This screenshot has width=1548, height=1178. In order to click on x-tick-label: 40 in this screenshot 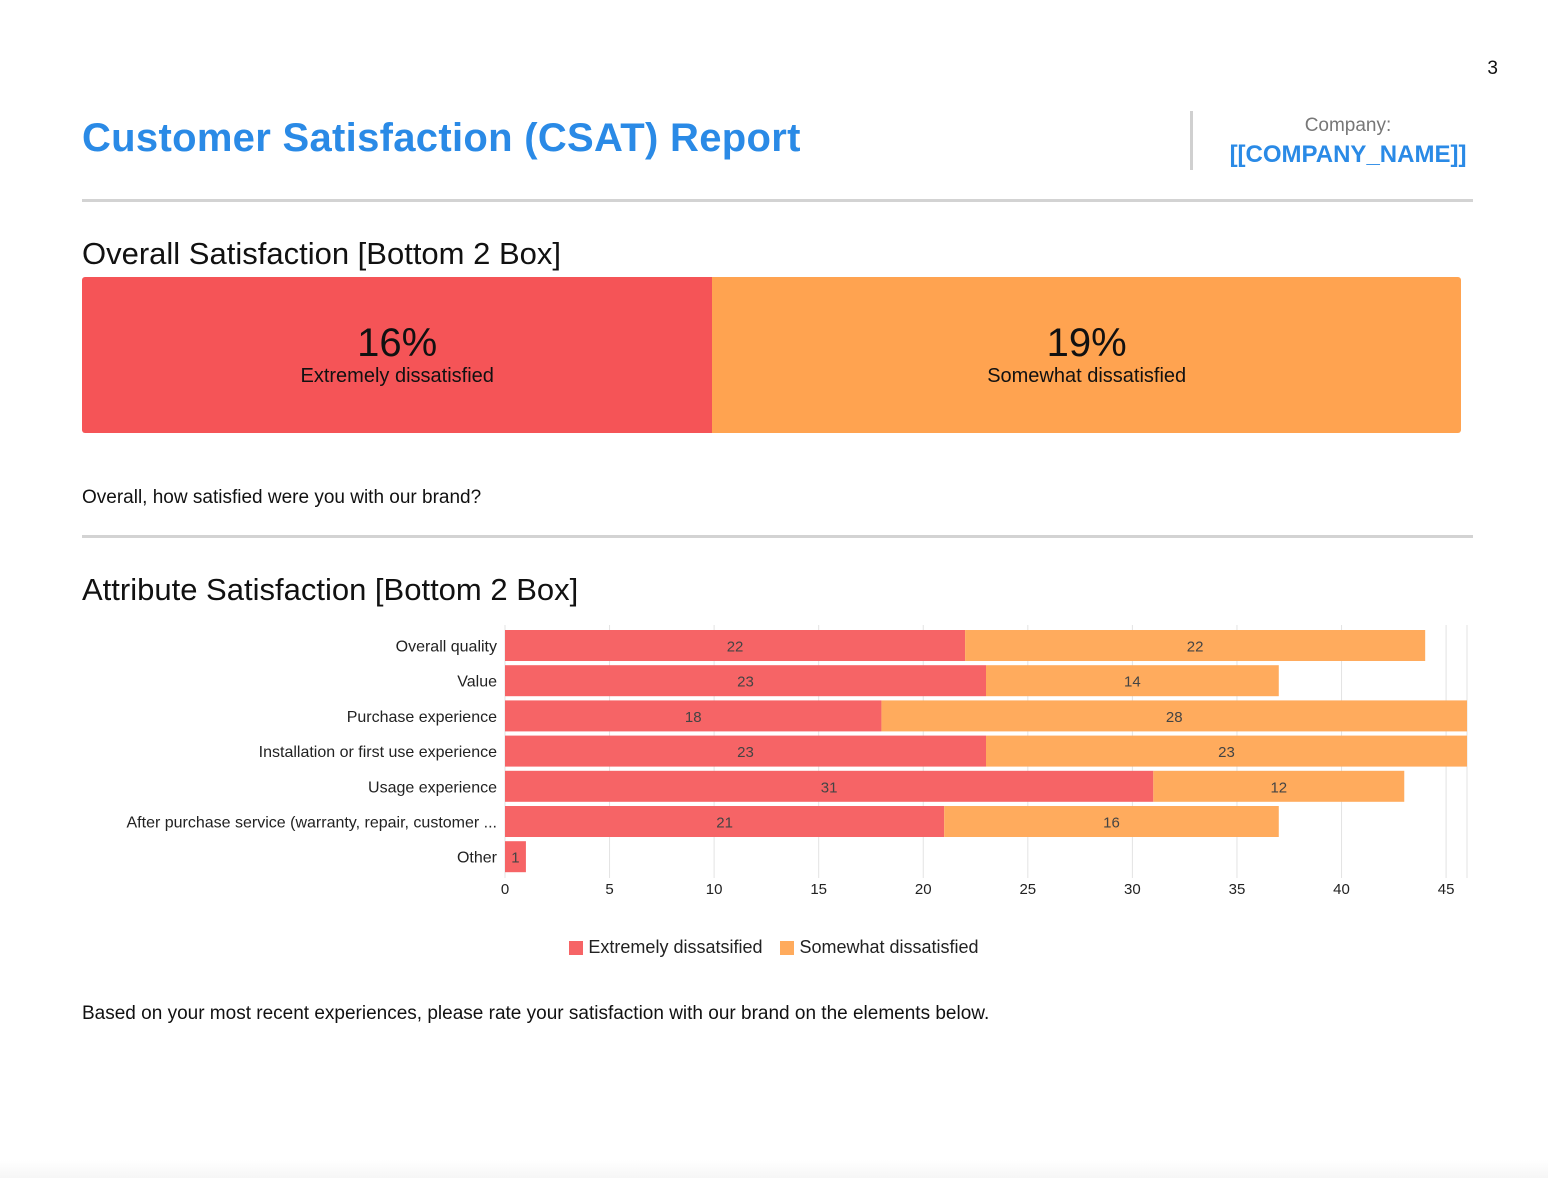, I will do `click(1341, 889)`.